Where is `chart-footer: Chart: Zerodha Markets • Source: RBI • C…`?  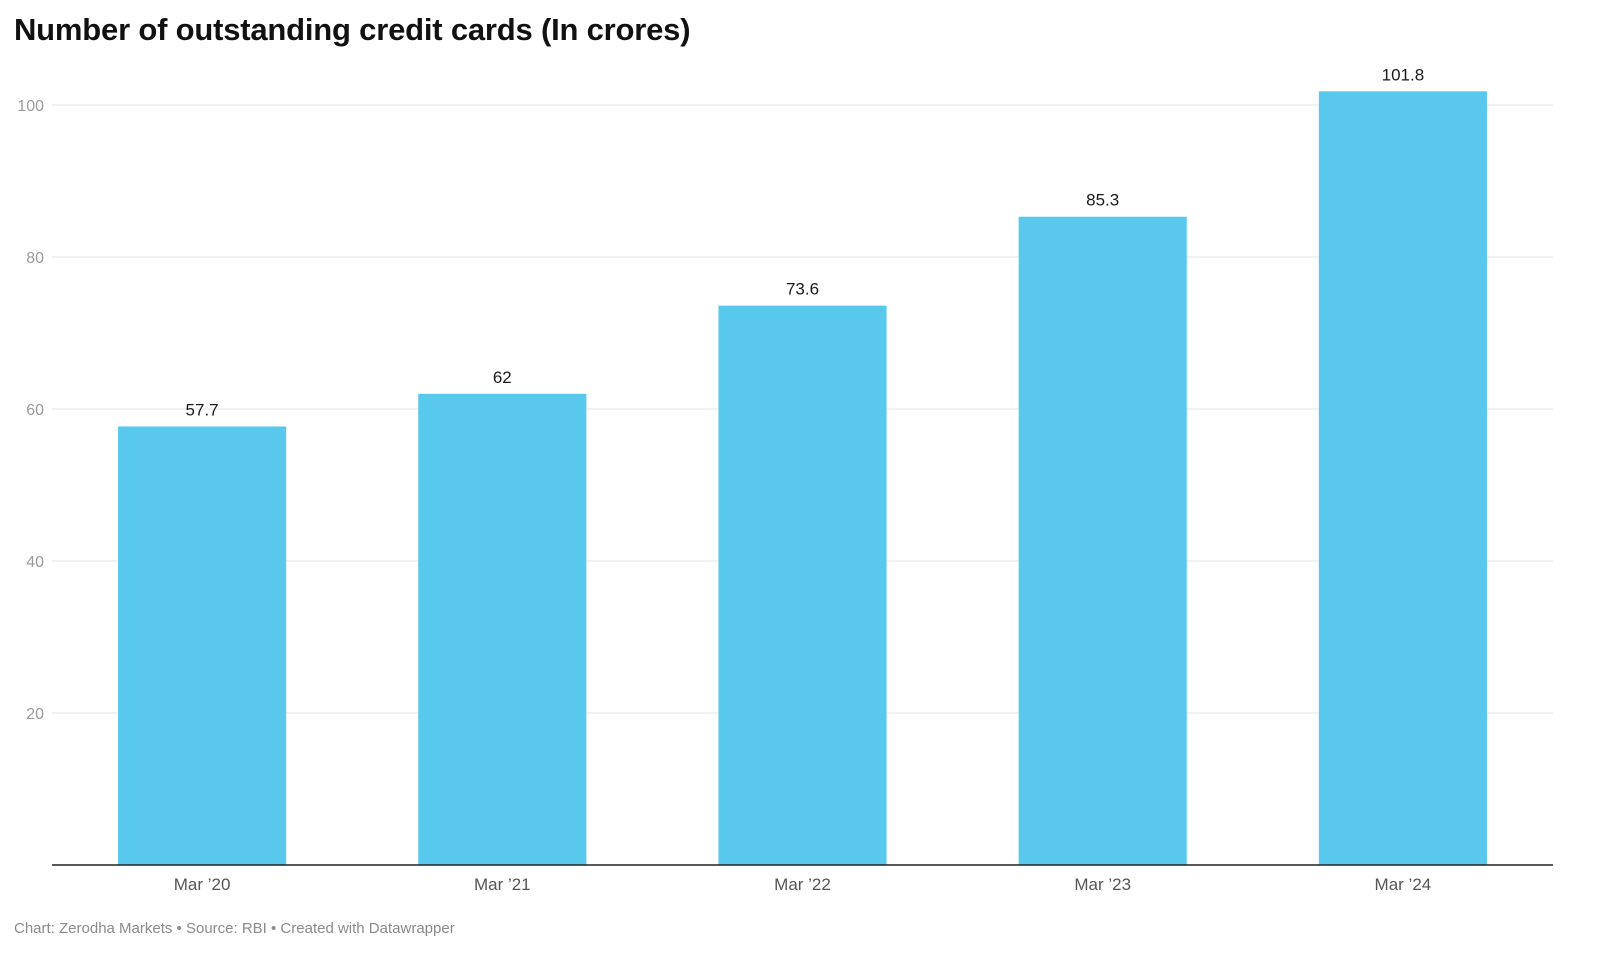
chart-footer: Chart: Zerodha Markets • Source: RBI • C… is located at coordinates (234, 928).